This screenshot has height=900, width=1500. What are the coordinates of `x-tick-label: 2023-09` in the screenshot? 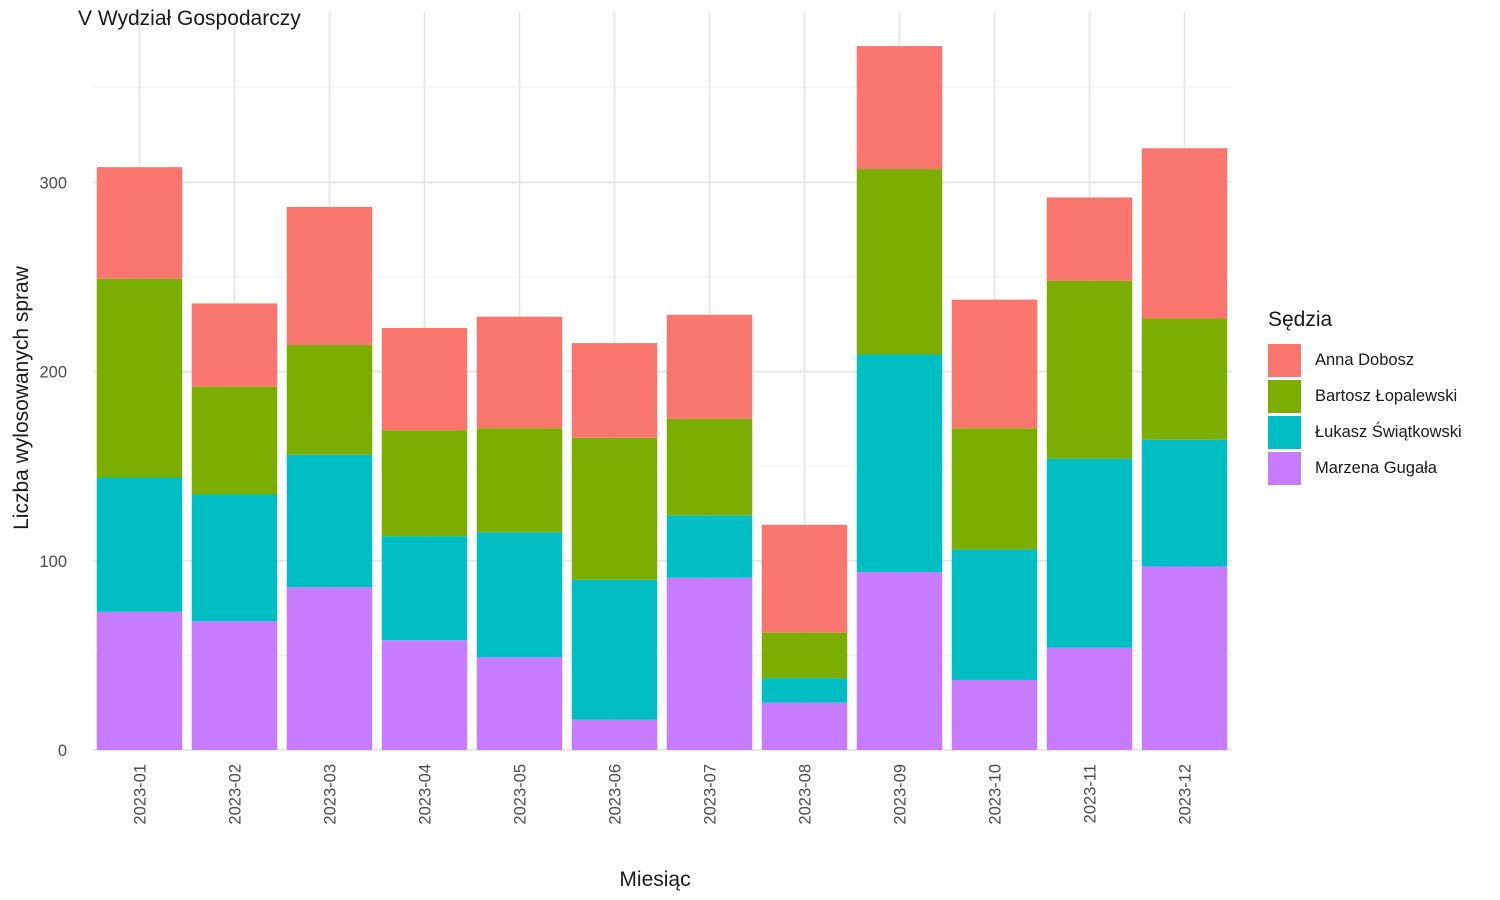 It's located at (901, 794).